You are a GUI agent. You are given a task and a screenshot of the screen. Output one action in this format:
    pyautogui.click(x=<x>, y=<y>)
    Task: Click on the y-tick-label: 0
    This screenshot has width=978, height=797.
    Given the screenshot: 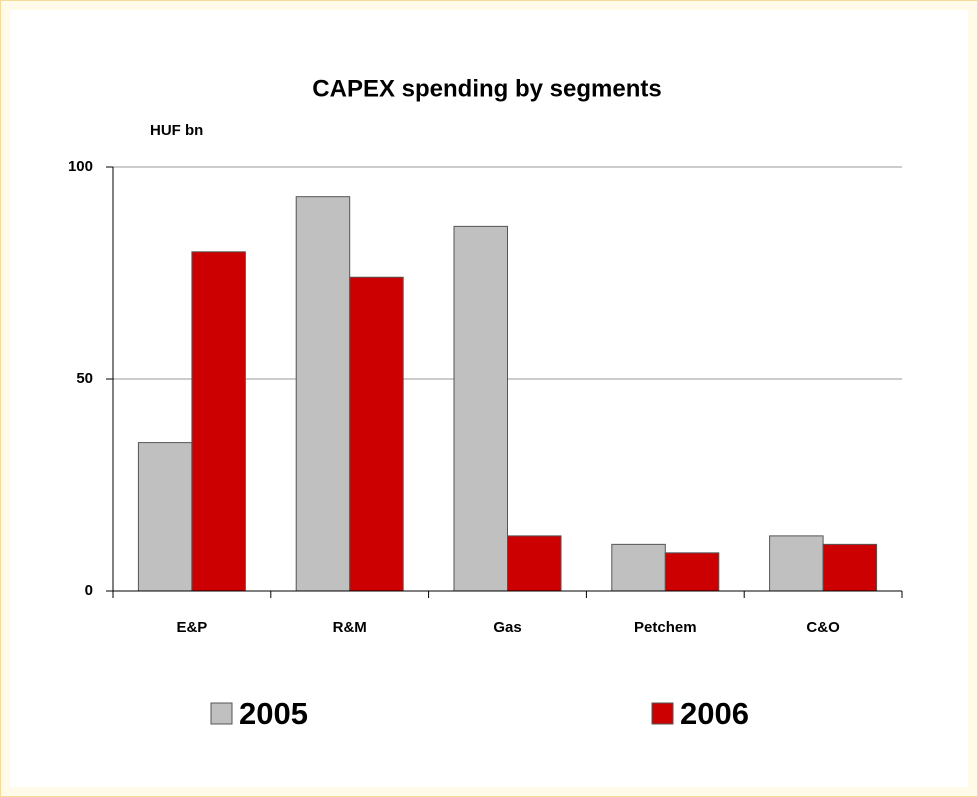 What is the action you would take?
    pyautogui.click(x=89, y=590)
    